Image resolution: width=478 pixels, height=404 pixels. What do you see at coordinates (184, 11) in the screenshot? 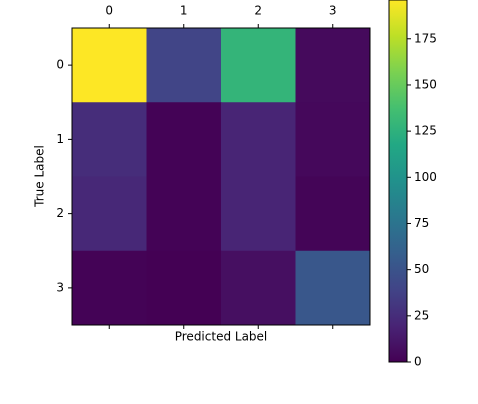
I see `x-tick-label: 1` at bounding box center [184, 11].